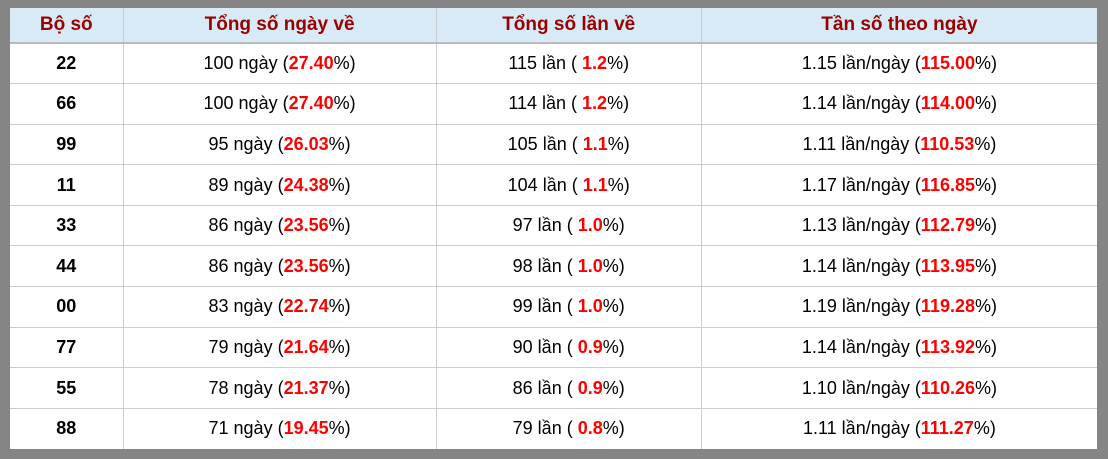 This screenshot has width=1108, height=459. I want to click on times-text: 105 lần (, so click(545, 143).